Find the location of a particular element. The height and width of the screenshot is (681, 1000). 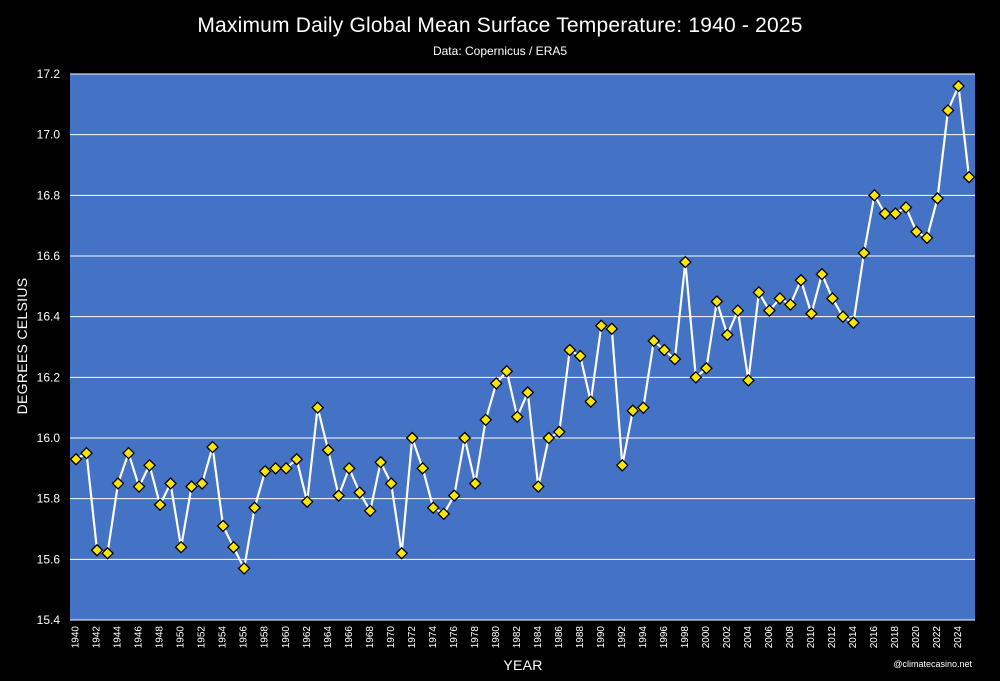

data-point-1975 is located at coordinates (444, 514).